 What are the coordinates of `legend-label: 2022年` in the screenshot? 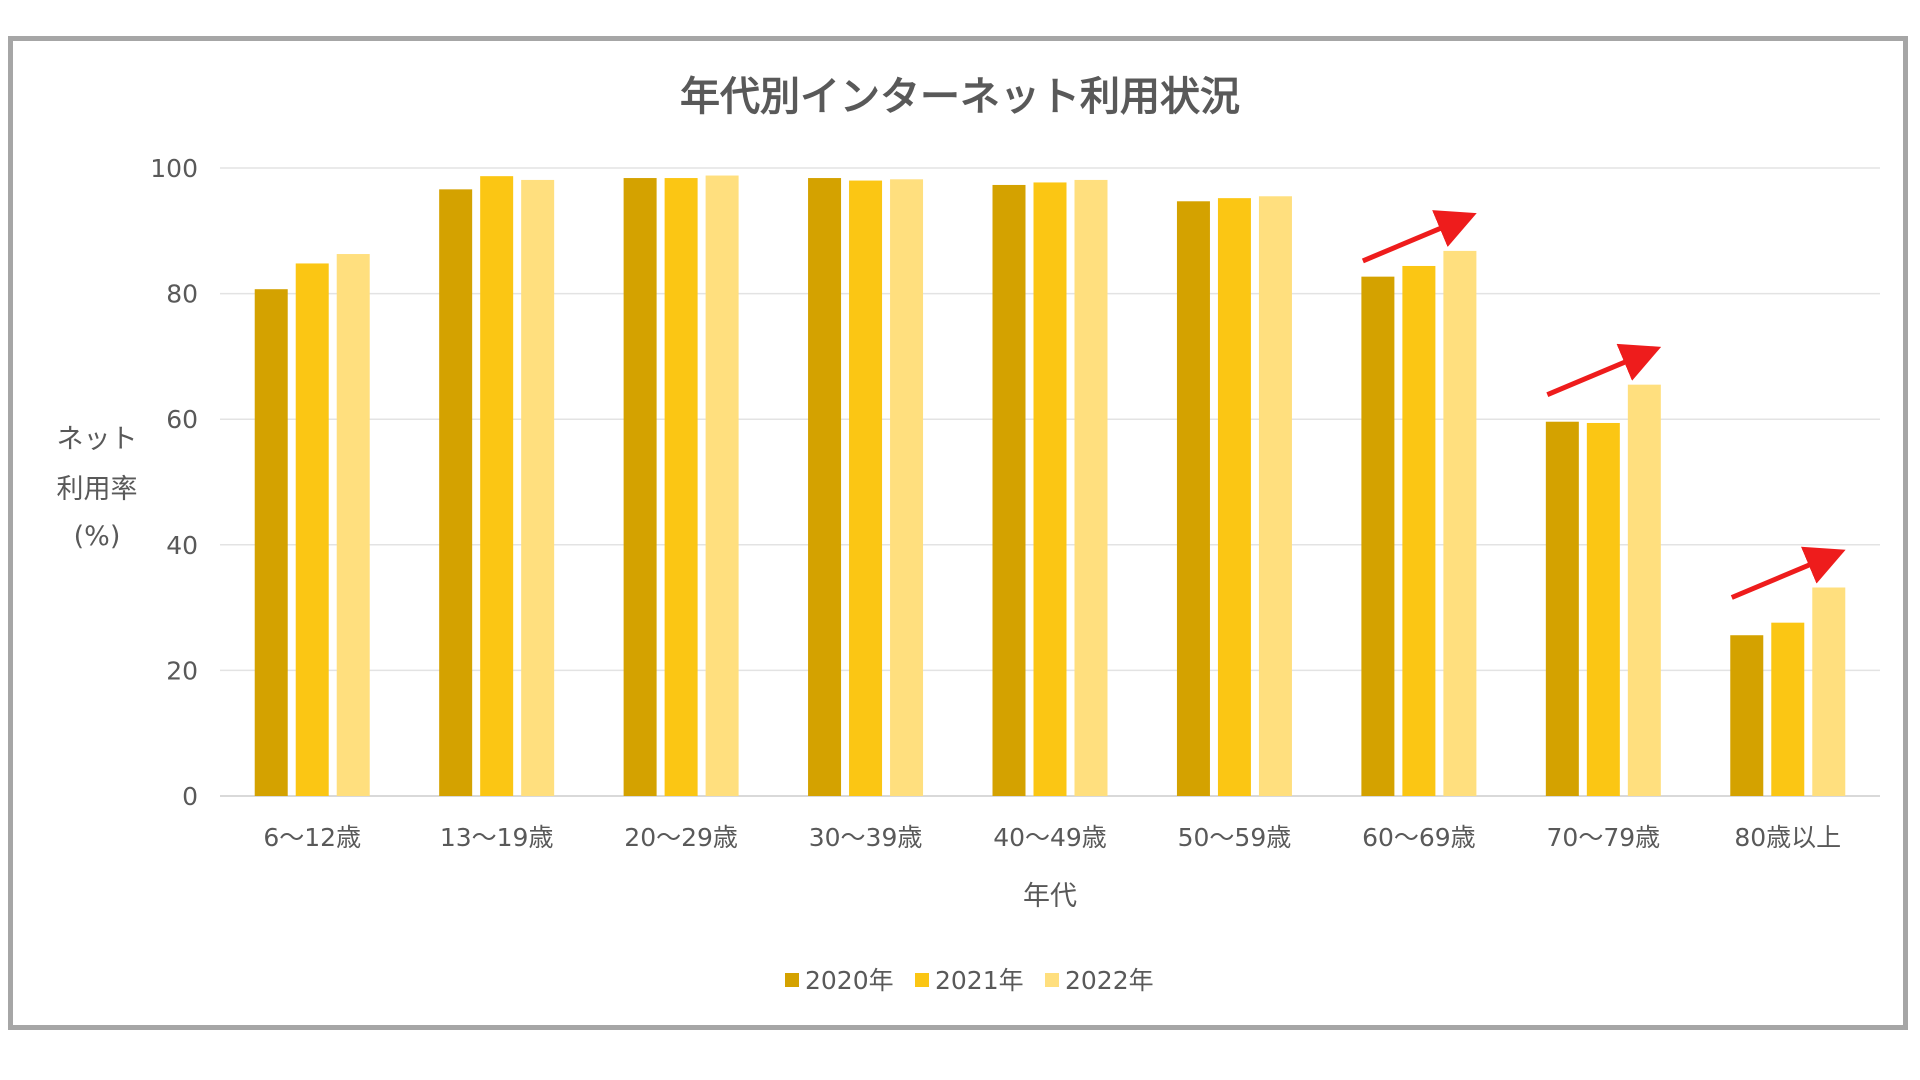 It's located at (1109, 980).